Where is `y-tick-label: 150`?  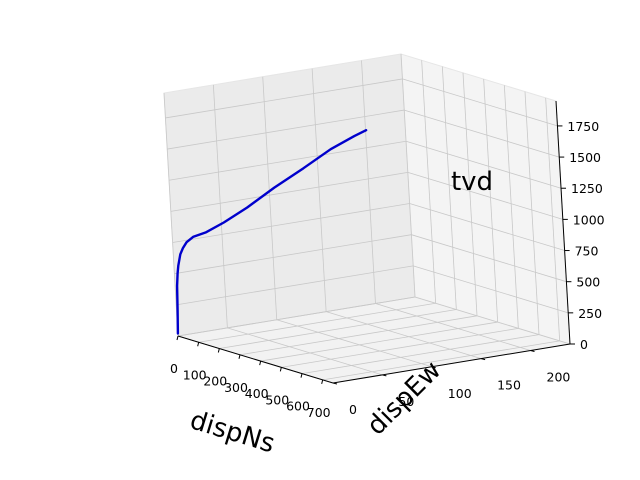
y-tick-label: 150 is located at coordinates (509, 385).